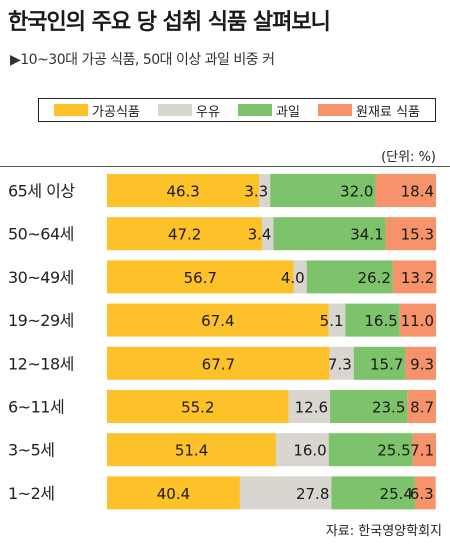 The width and height of the screenshot is (450, 550). I want to click on chart-subtitle: ▶10~30대 가공 식품, 50대 이상 과일 비중 커, so click(142, 60).